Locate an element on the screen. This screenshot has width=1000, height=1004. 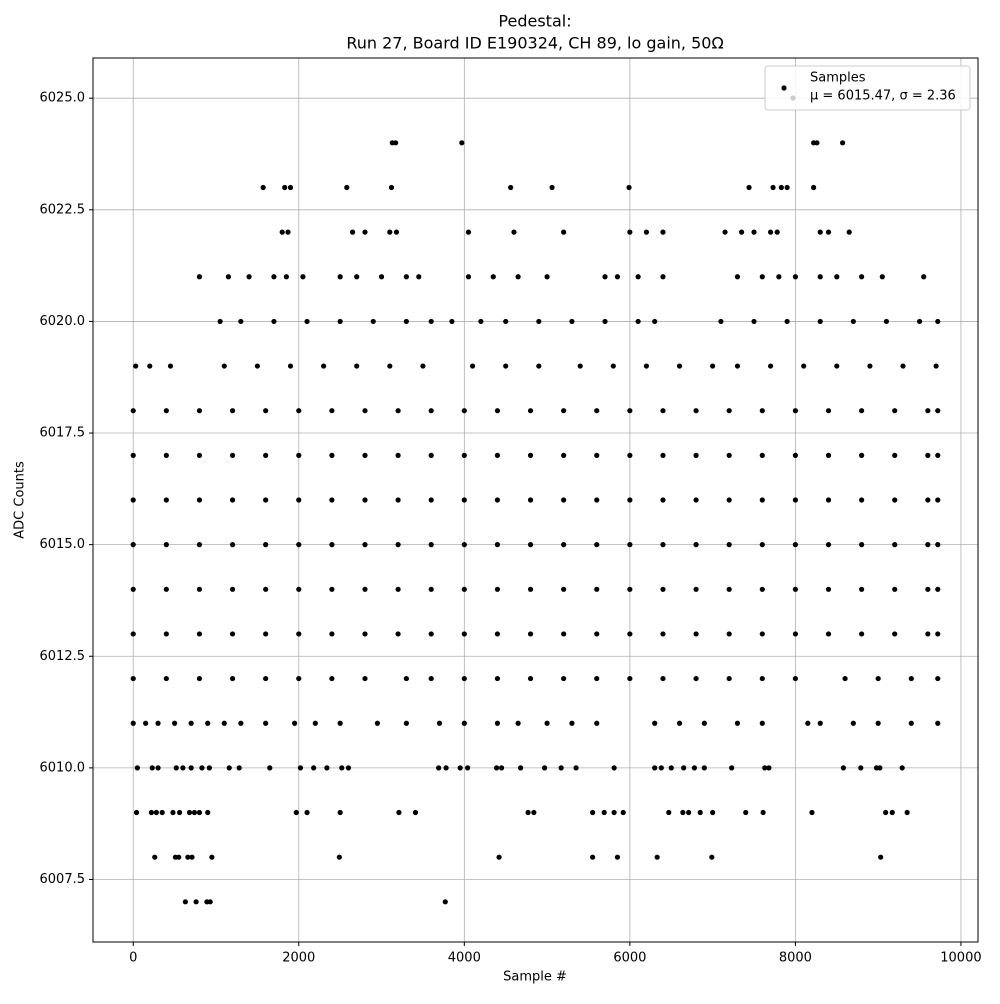
y-axis-label: ADC Counts is located at coordinates (20, 500).